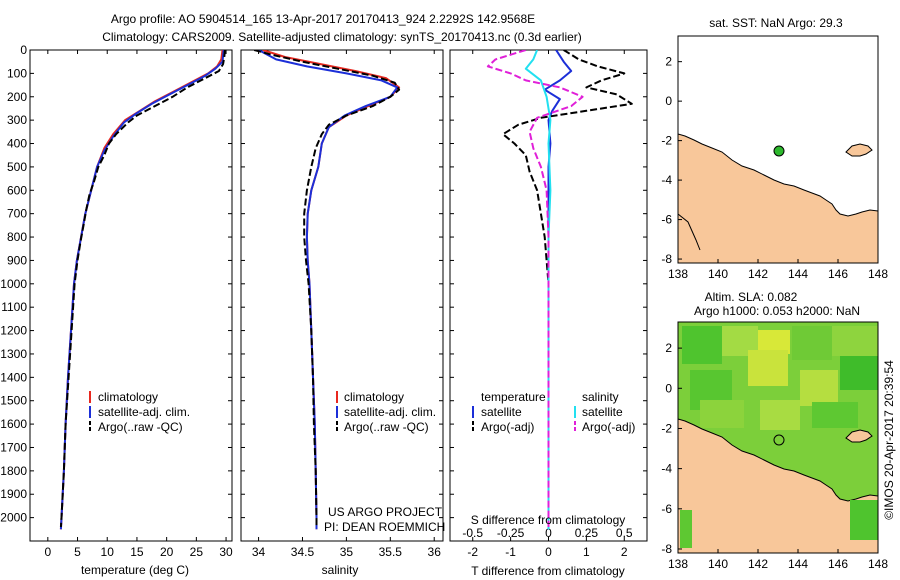 This screenshot has width=900, height=580. What do you see at coordinates (602, 412) in the screenshot?
I see `legend-label-s-satellite: satellite` at bounding box center [602, 412].